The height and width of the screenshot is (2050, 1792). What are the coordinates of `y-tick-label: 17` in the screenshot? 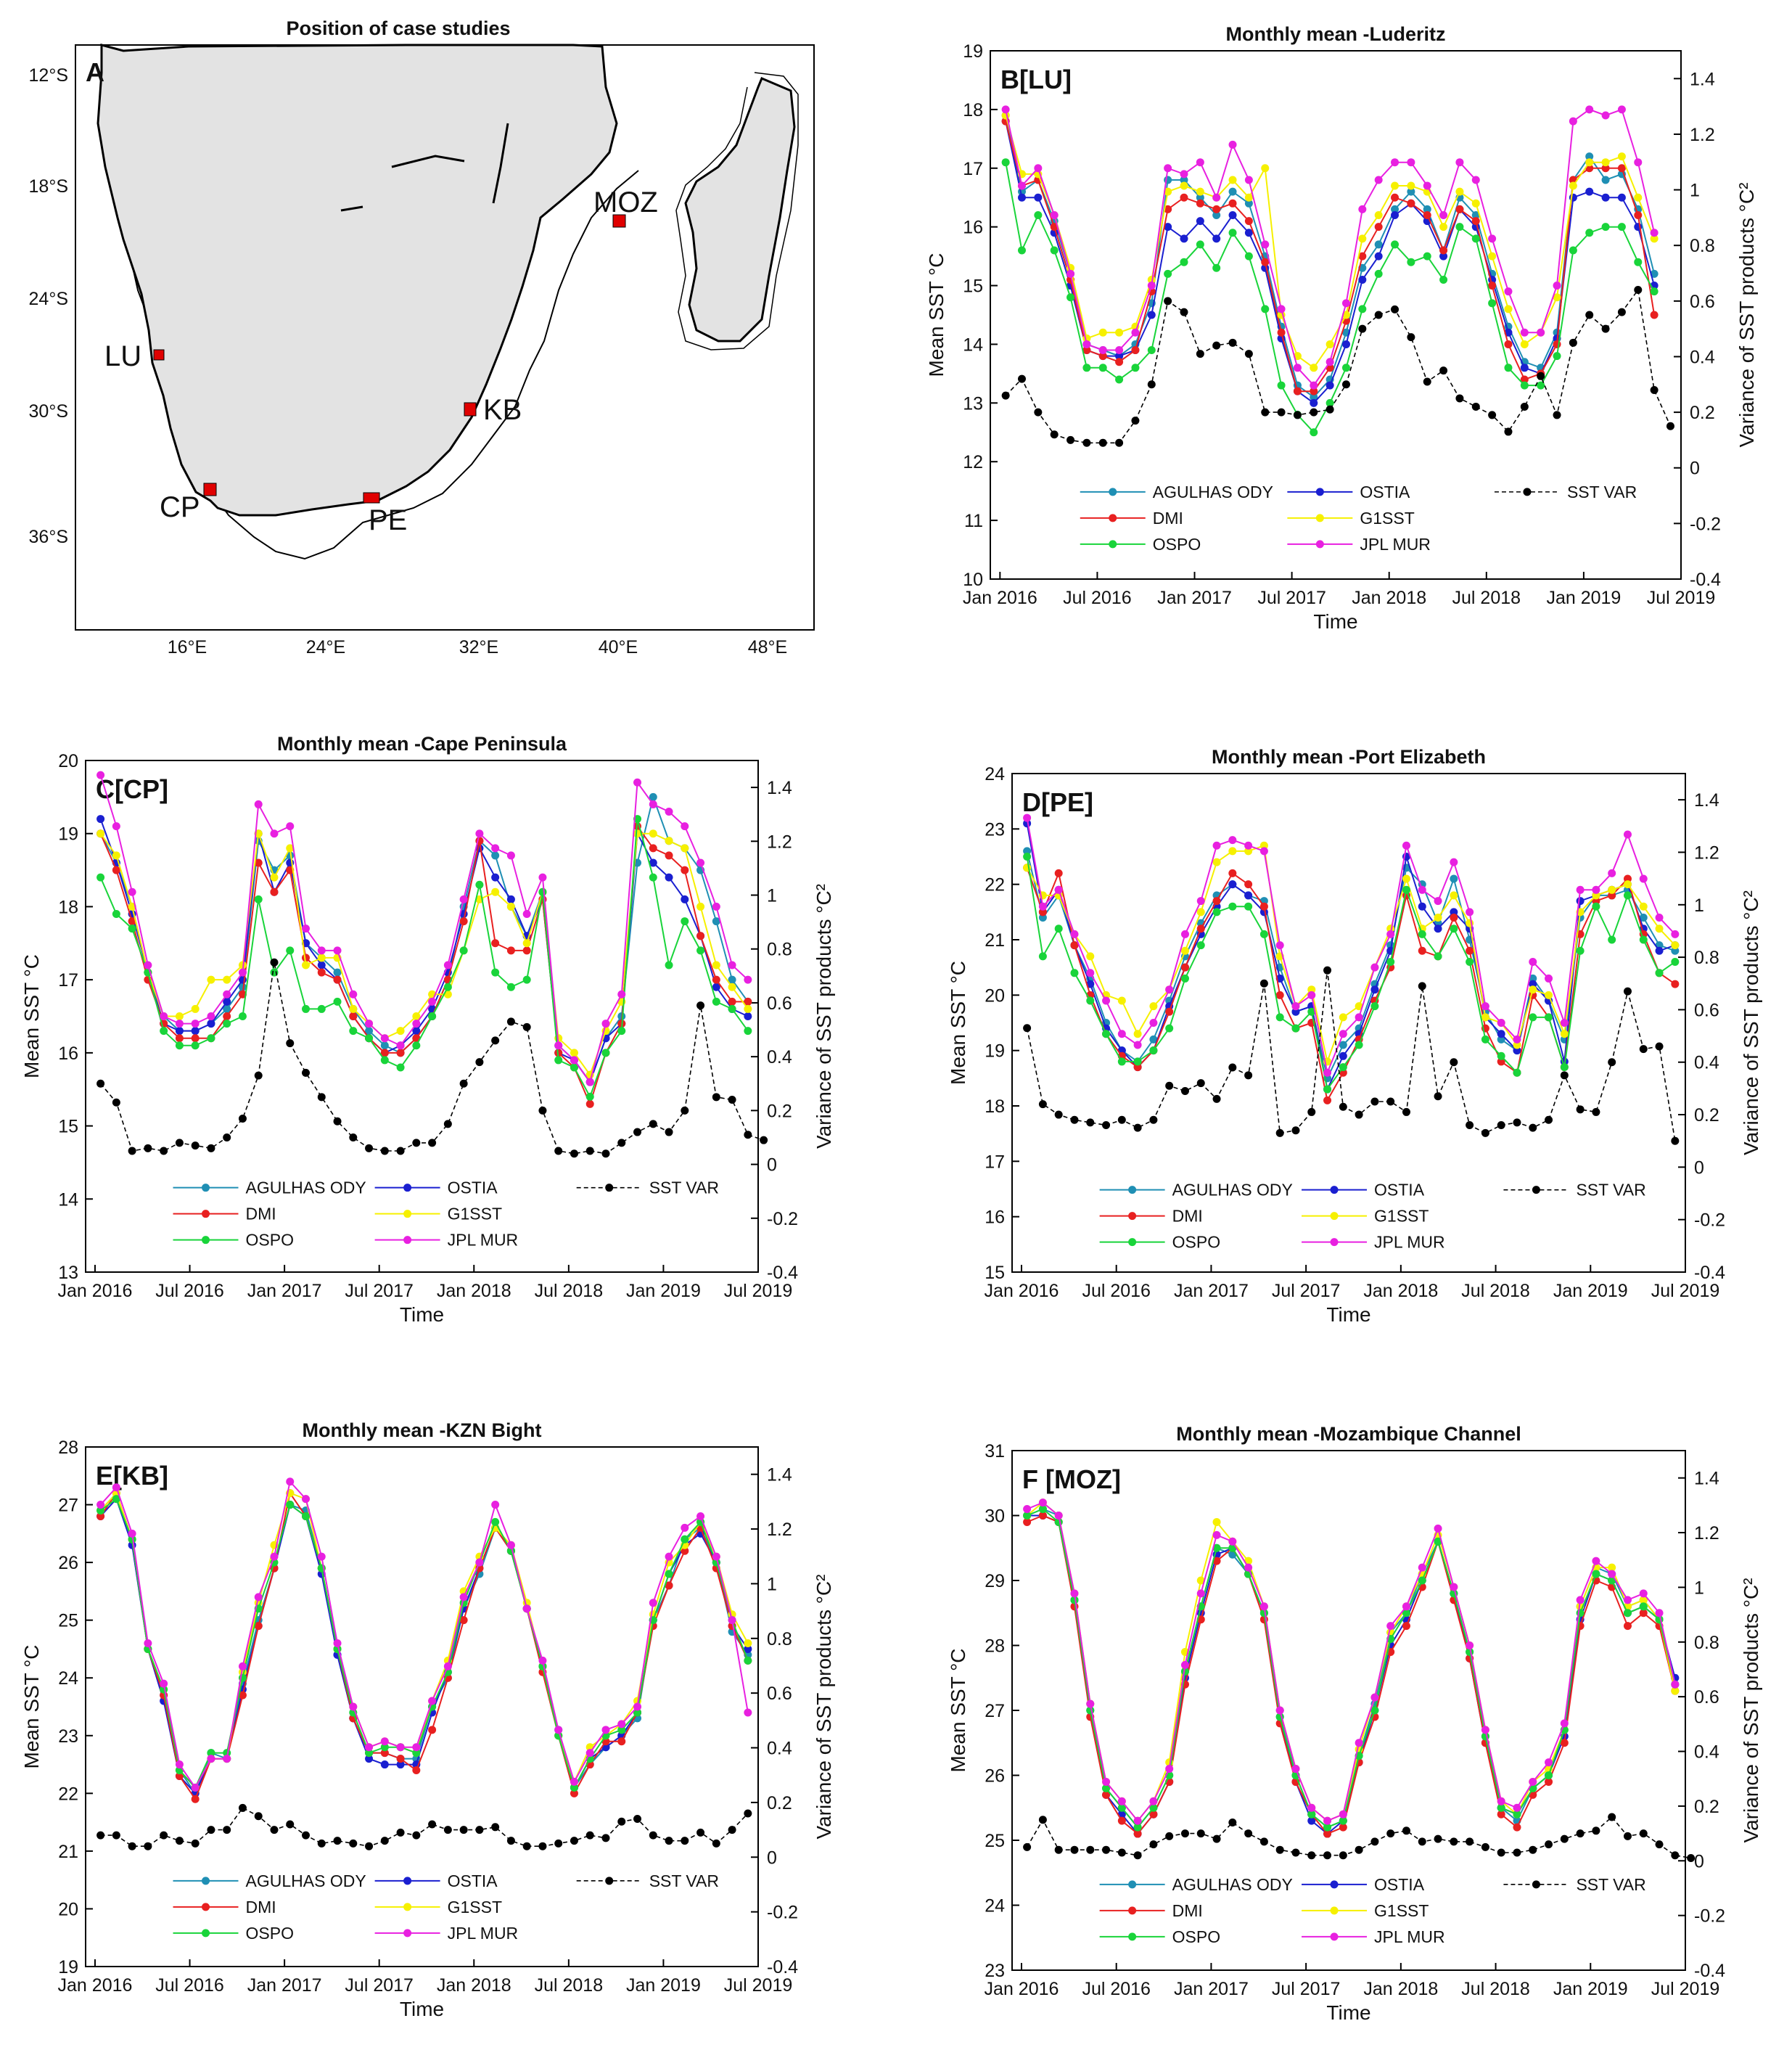 It's located at (973, 169).